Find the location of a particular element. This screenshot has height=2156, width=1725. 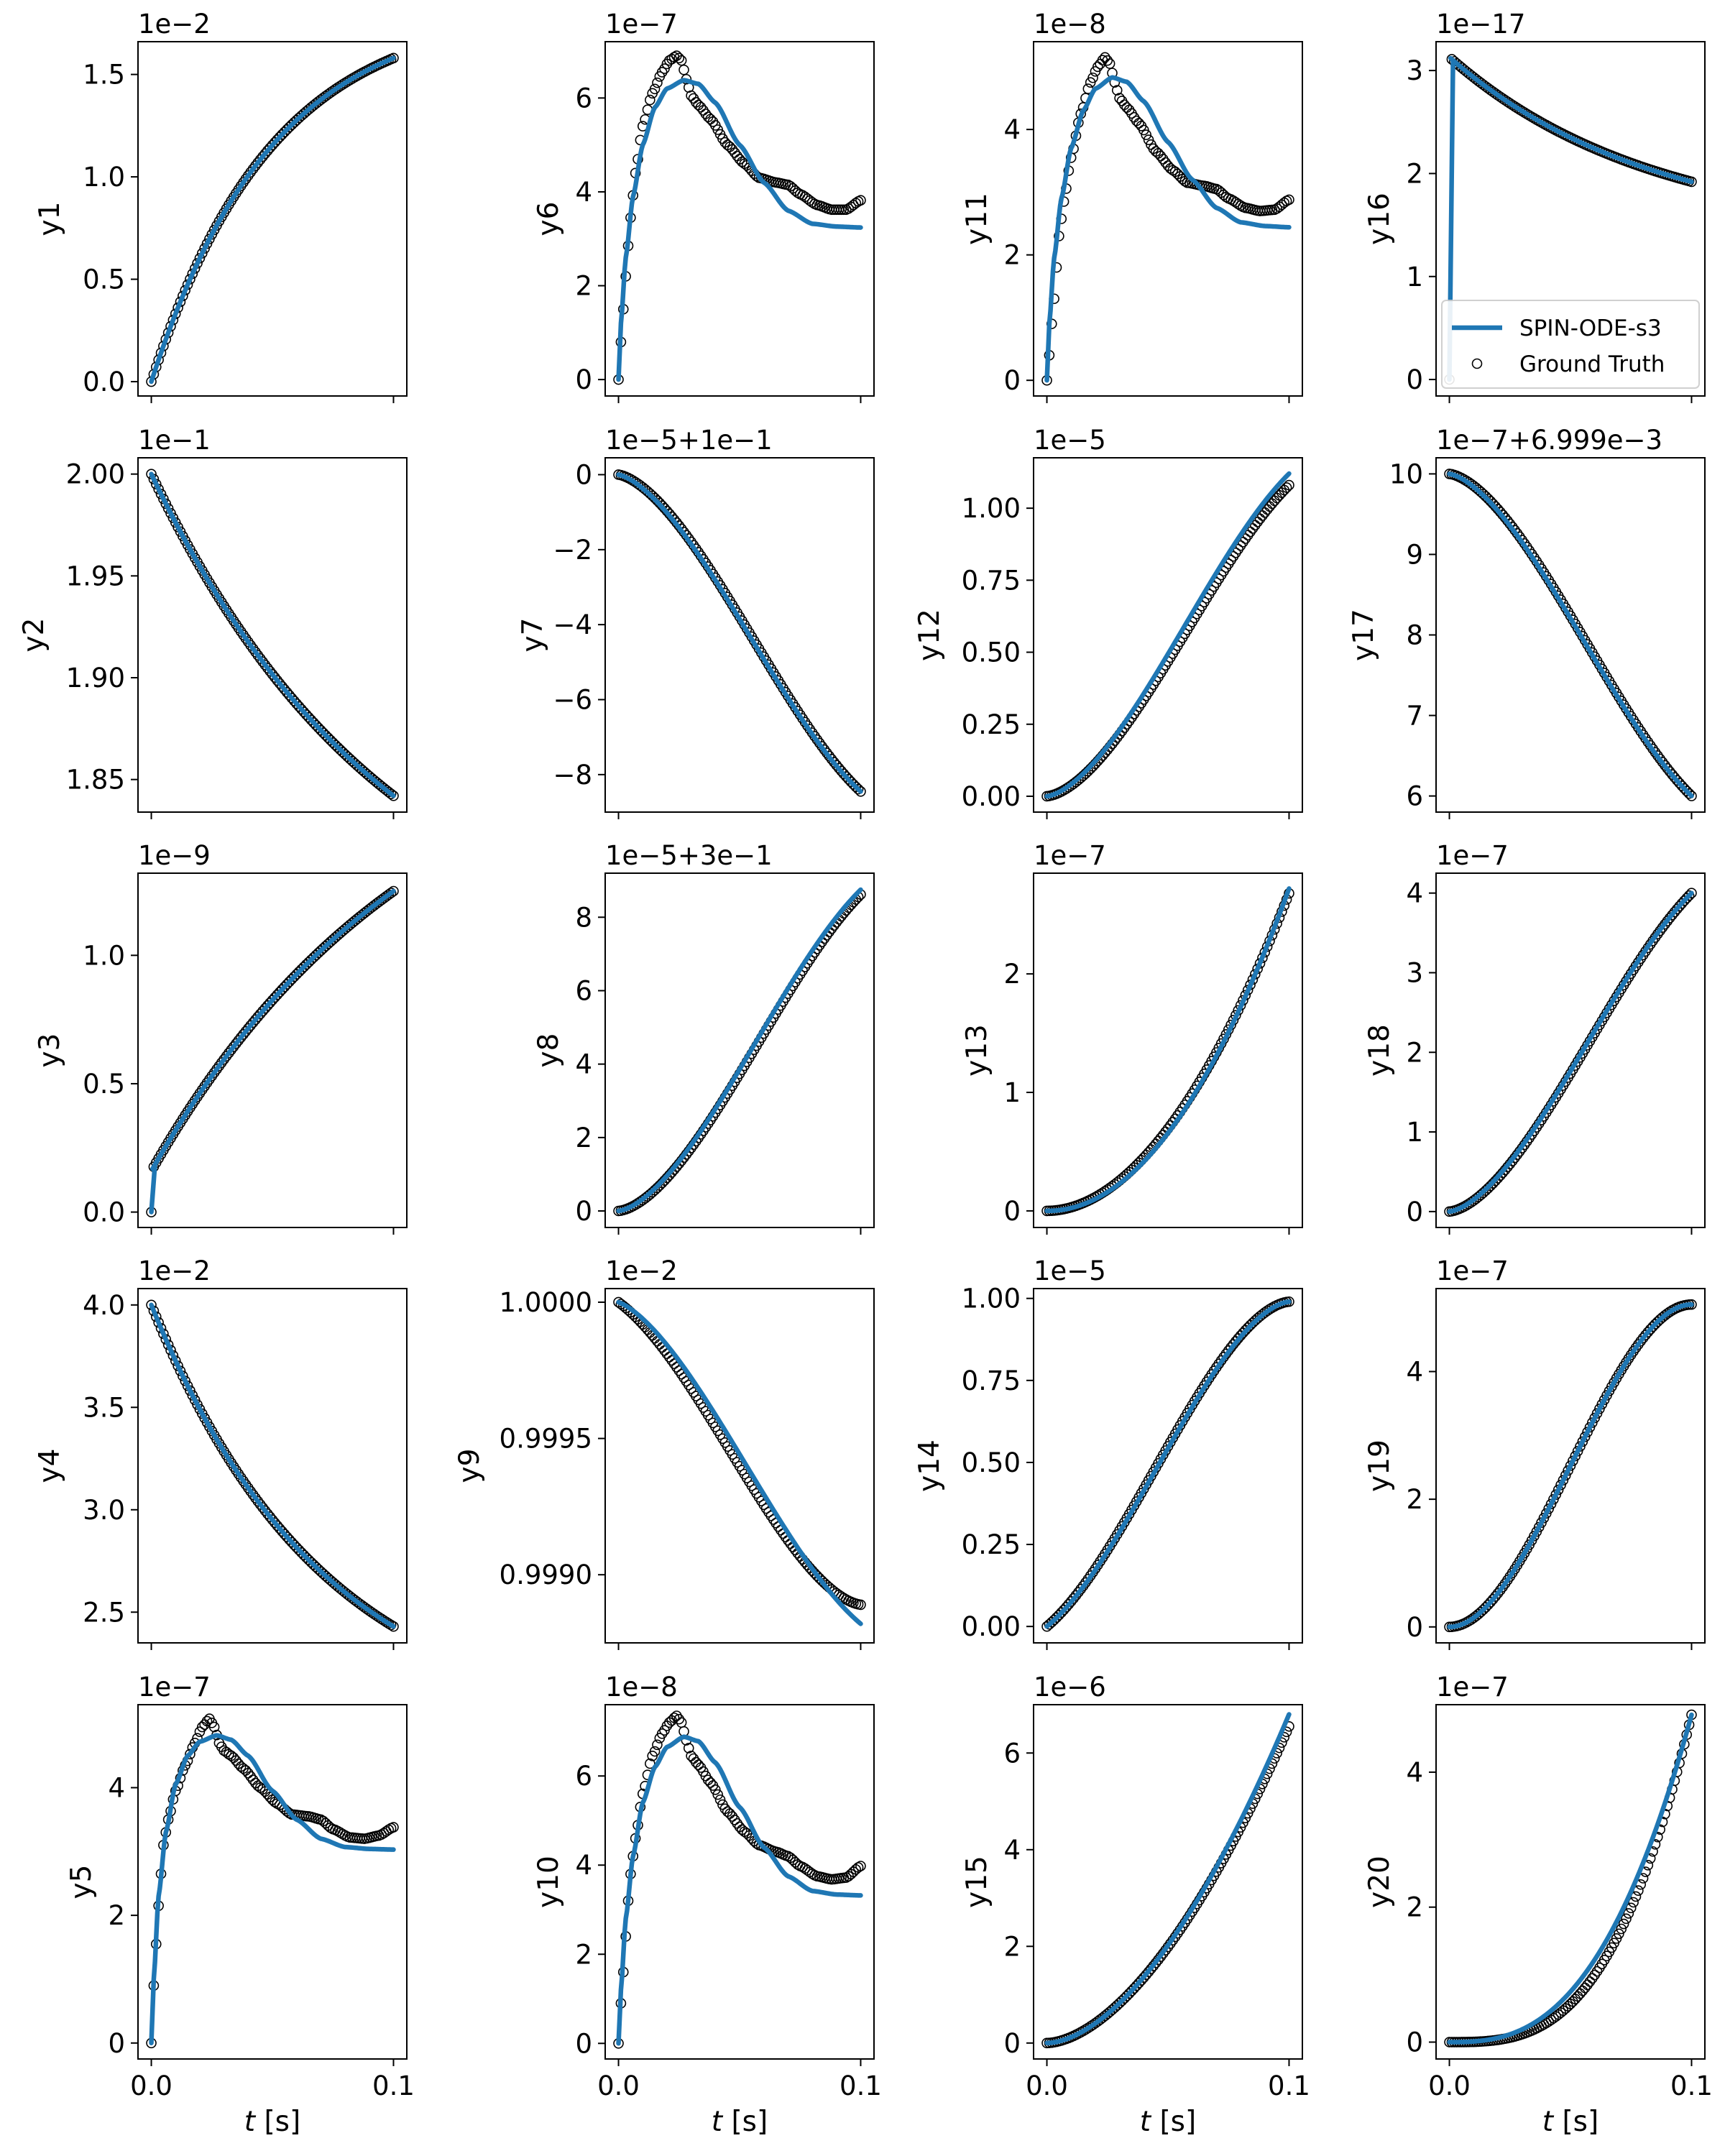

fit-line-y8 is located at coordinates (739, 1050).